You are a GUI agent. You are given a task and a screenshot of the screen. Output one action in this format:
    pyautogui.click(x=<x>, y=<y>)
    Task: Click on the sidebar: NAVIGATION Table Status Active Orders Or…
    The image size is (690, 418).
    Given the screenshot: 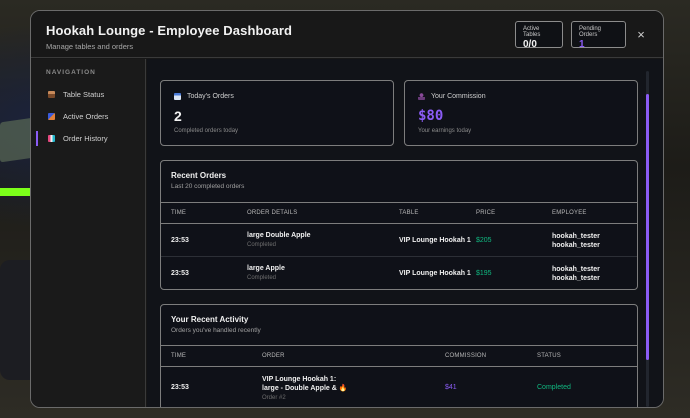 What is the action you would take?
    pyautogui.click(x=88, y=233)
    